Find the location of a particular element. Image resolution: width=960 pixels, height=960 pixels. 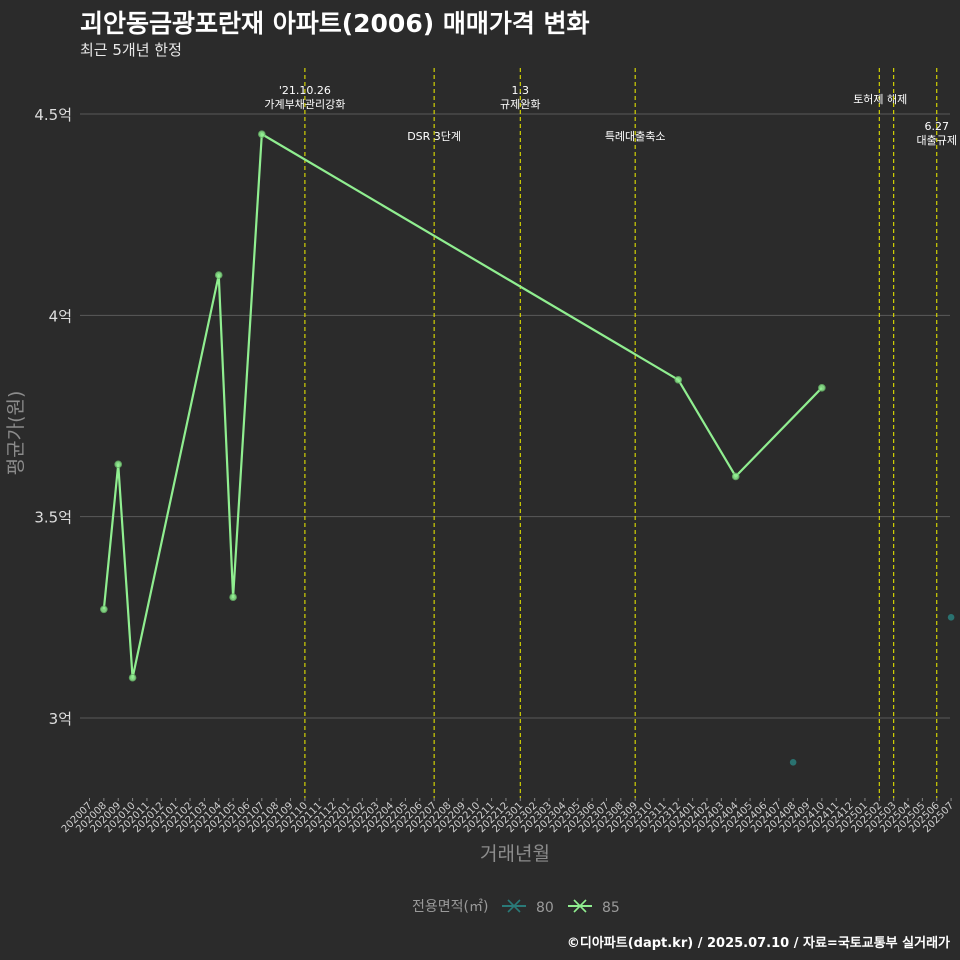

policy-annotation-label: DSR 3단계 is located at coordinates (434, 136).